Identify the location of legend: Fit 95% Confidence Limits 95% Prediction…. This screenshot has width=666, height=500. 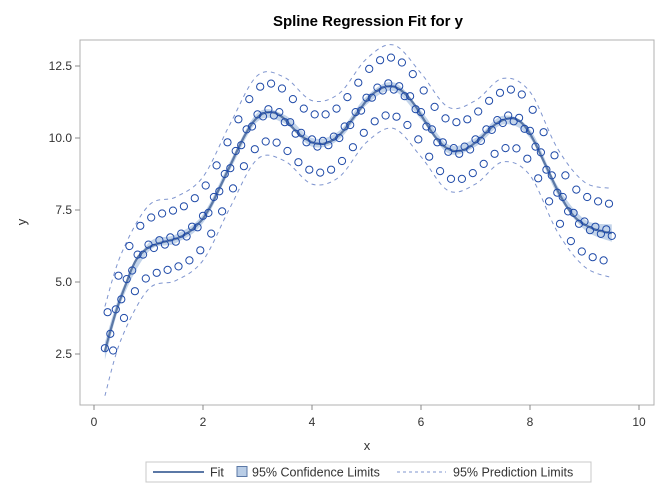
(368, 472).